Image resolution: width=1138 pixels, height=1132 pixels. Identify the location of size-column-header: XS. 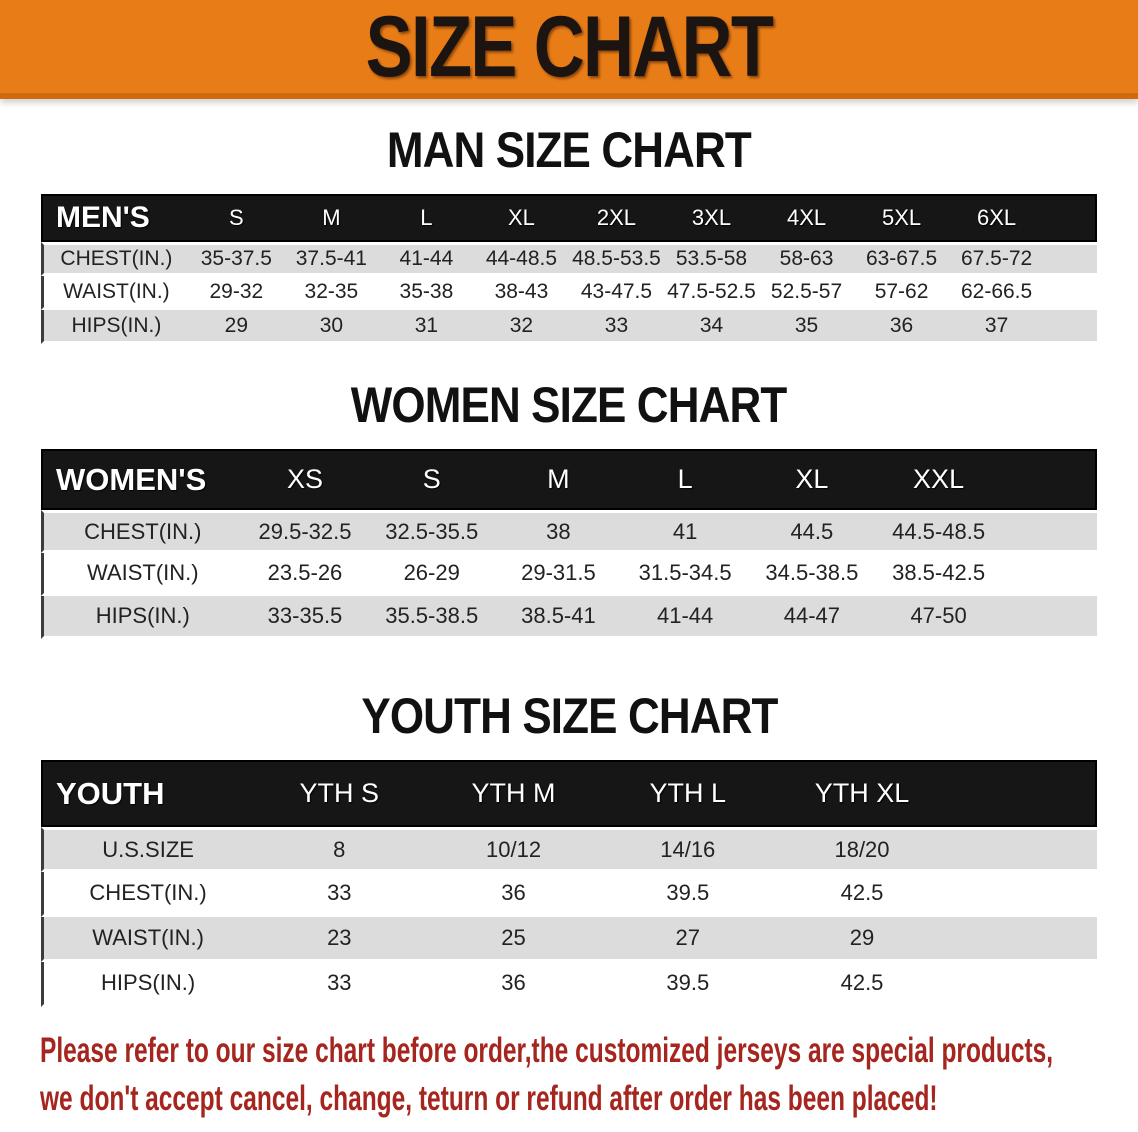
(305, 479).